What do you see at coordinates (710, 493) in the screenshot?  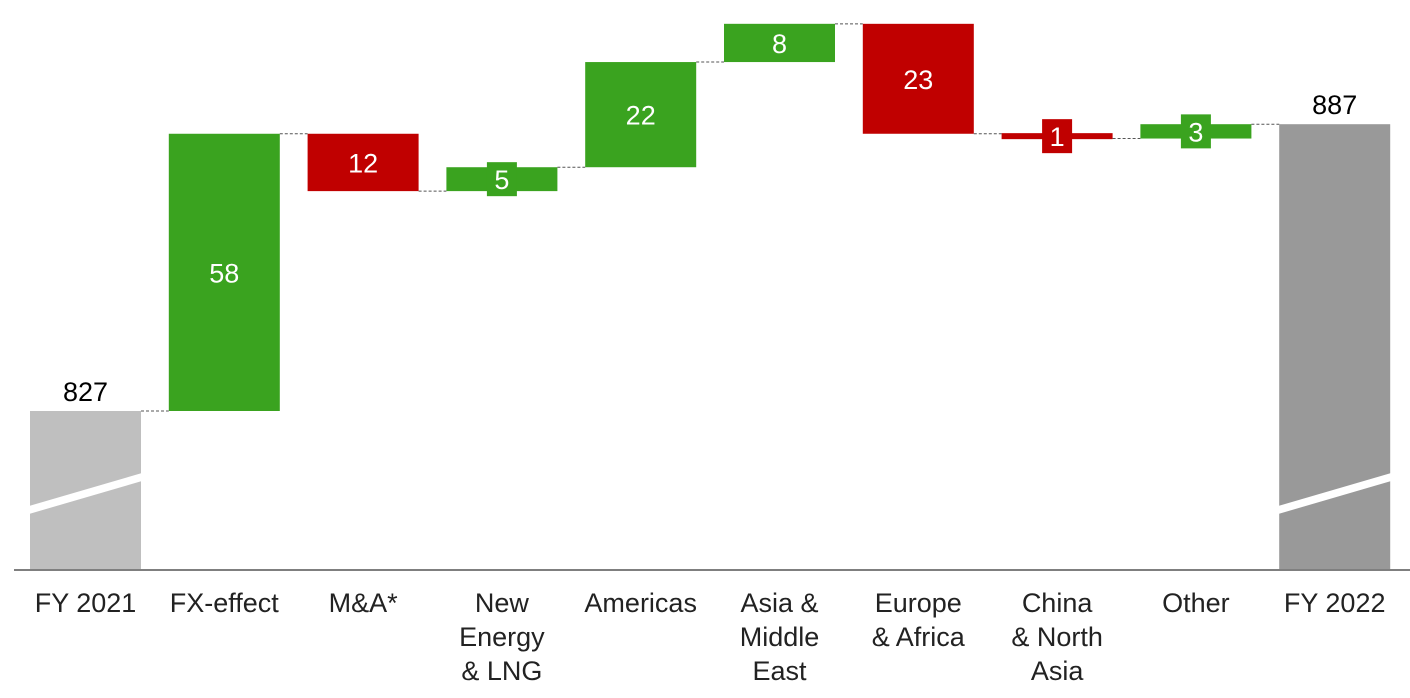 I see `axis-breaks-group` at bounding box center [710, 493].